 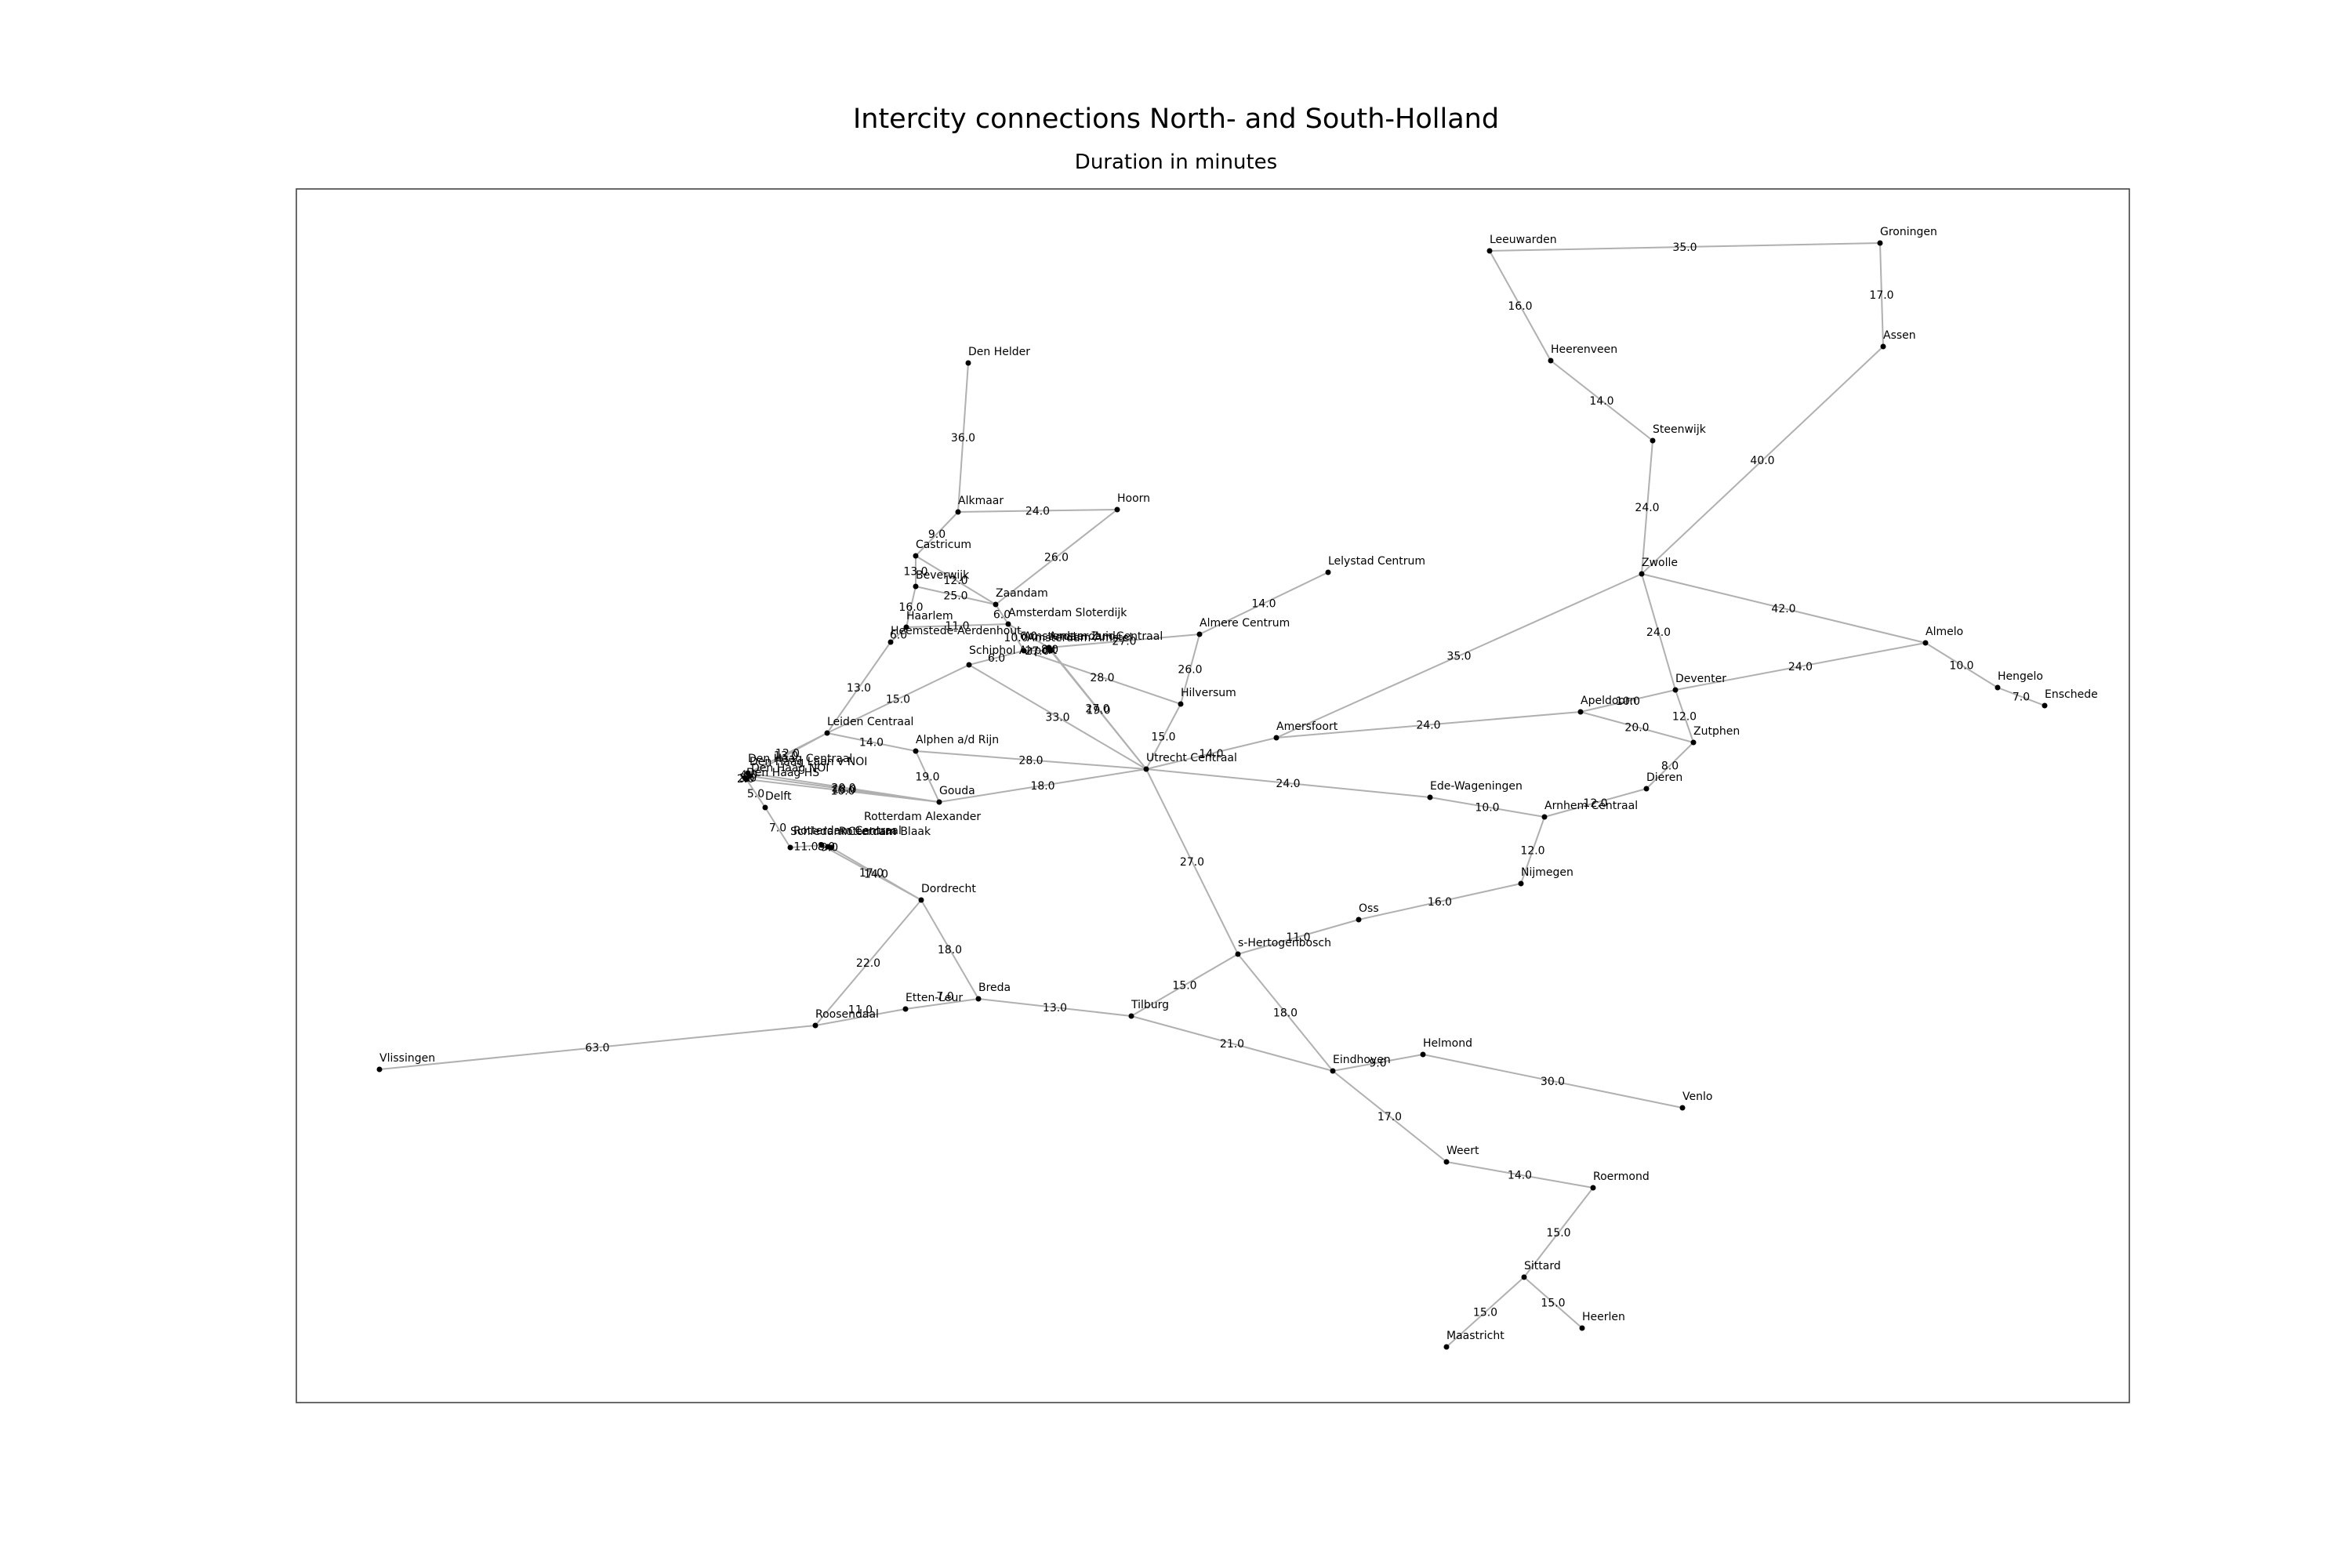 I want to click on edge-label: 42.0, so click(x=1783, y=609).